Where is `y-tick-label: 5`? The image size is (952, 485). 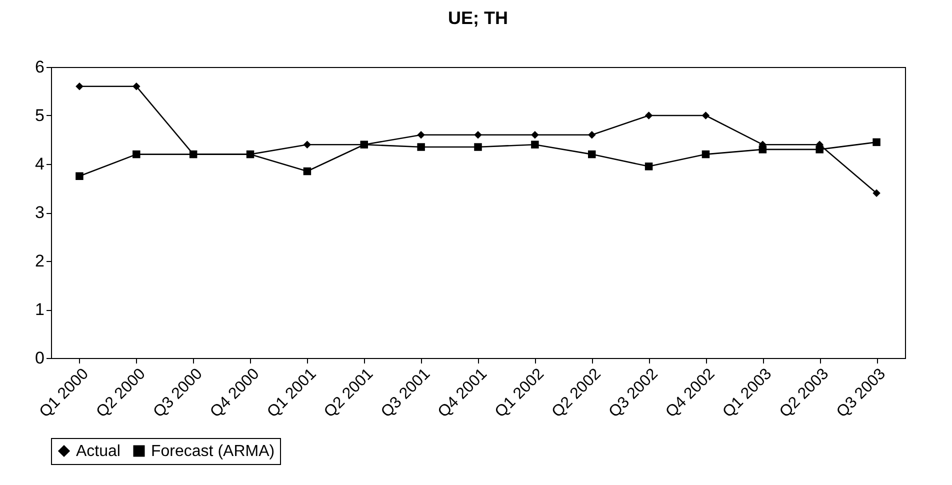
y-tick-label: 5 is located at coordinates (39, 115).